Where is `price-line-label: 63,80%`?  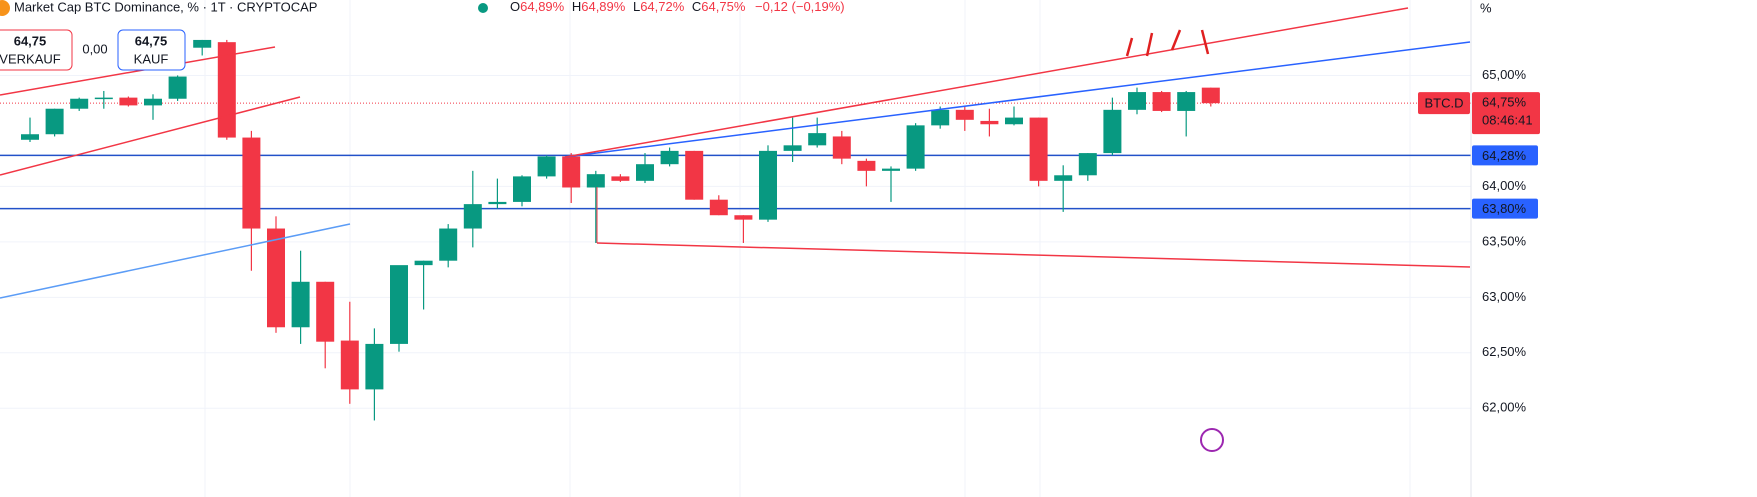
price-line-label: 63,80% is located at coordinates (1504, 208).